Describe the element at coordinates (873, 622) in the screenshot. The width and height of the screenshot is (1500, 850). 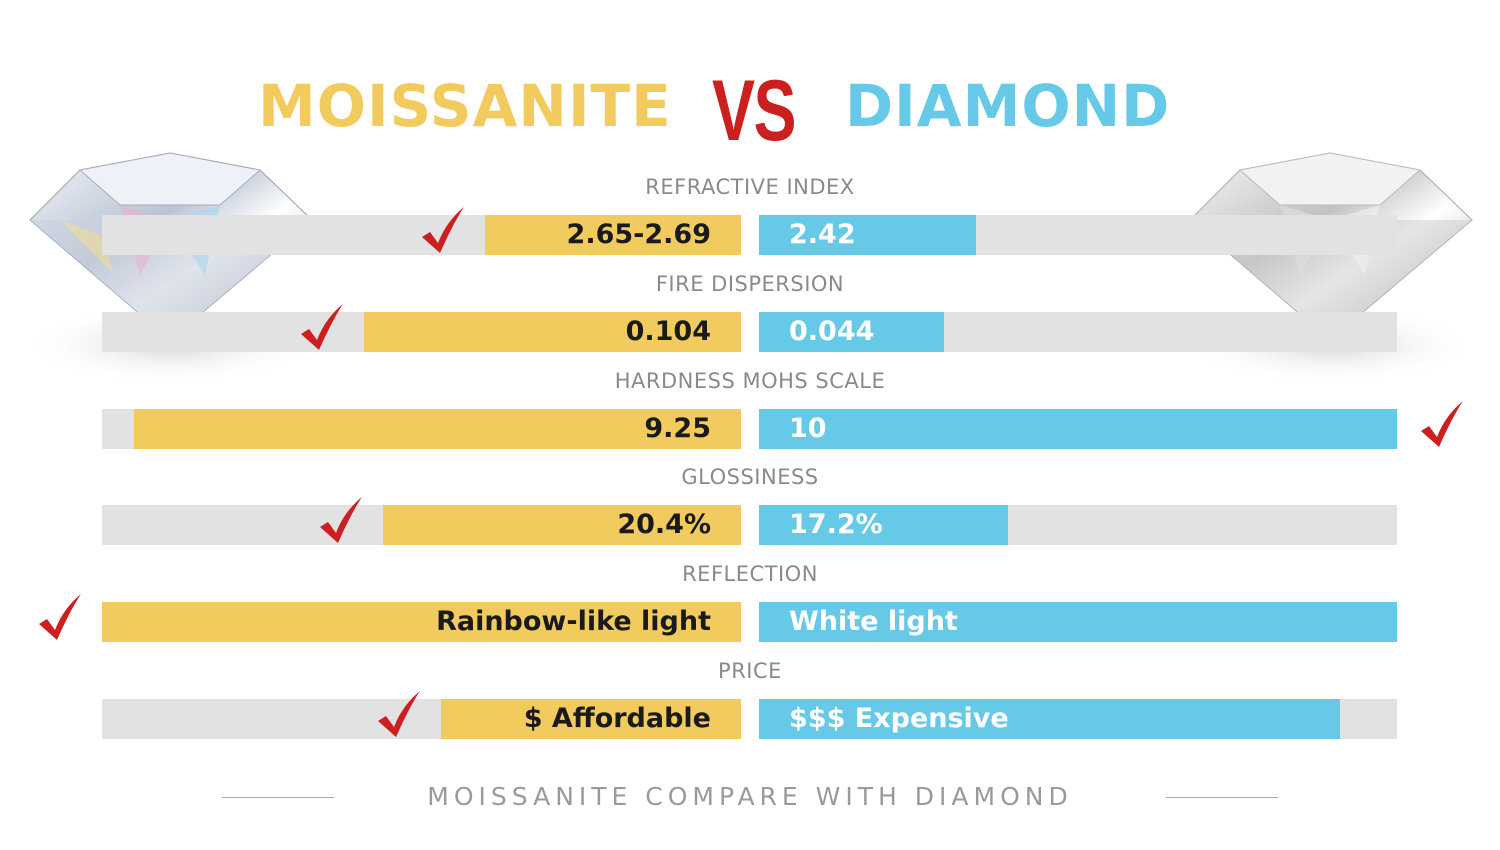
I see `diamond-value: White light` at that location.